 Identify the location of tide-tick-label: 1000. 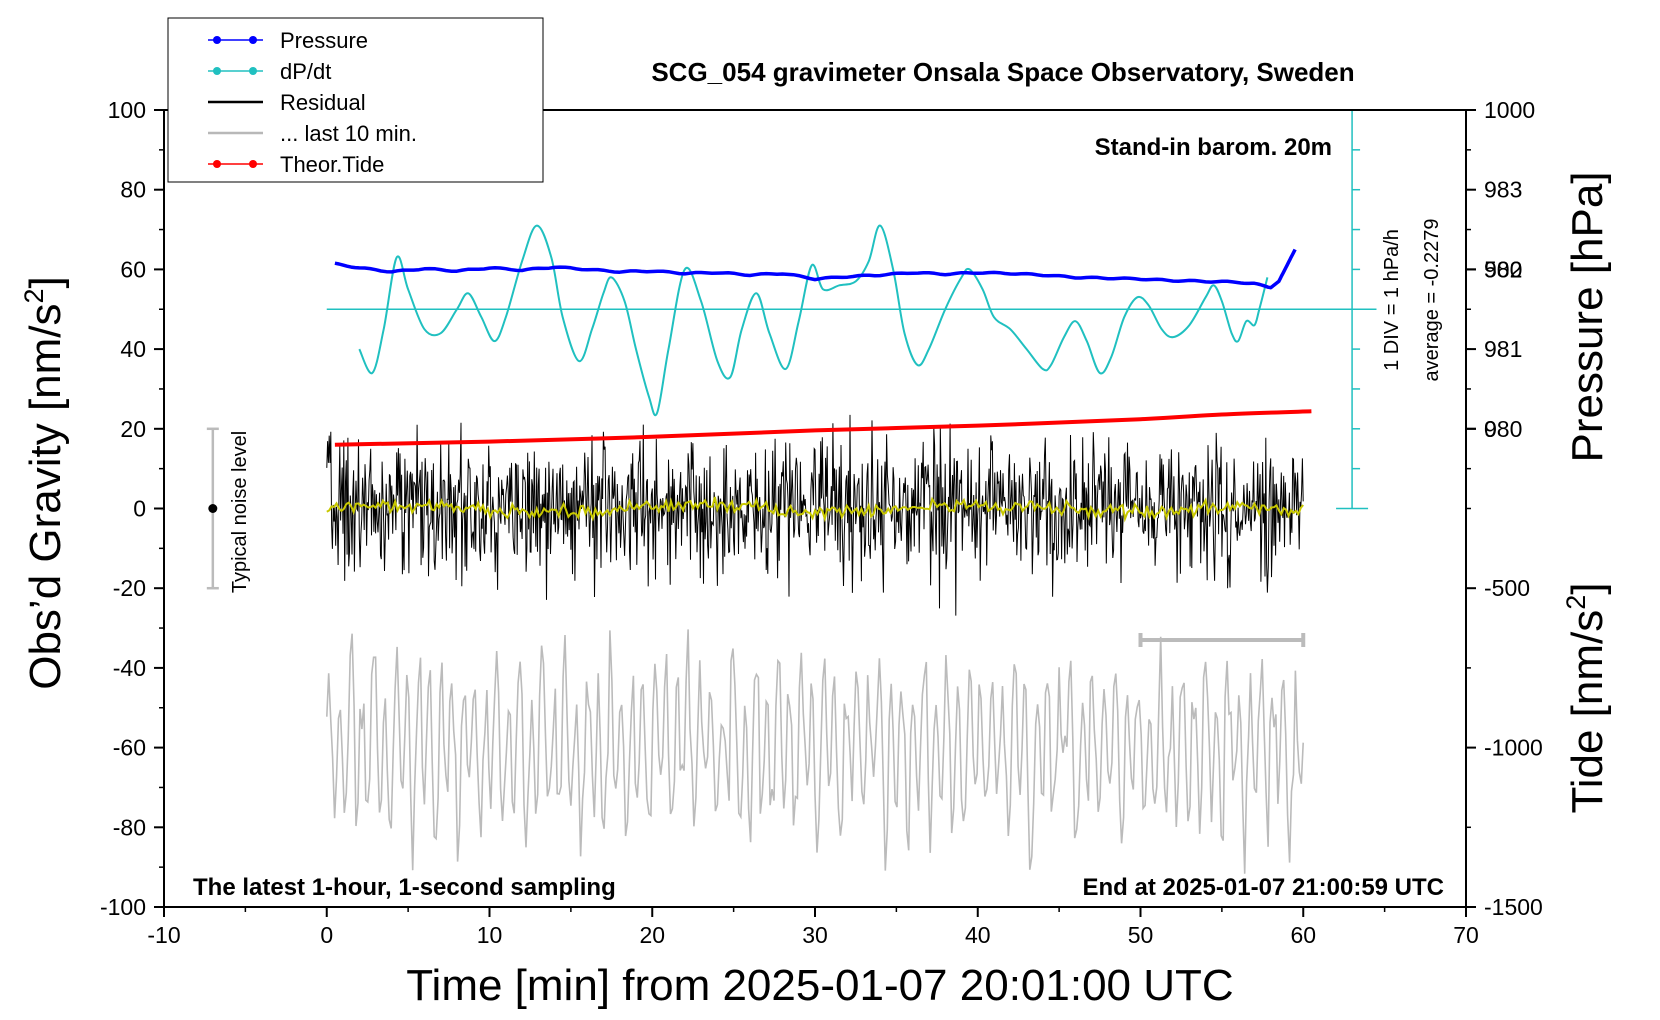
(1509, 110).